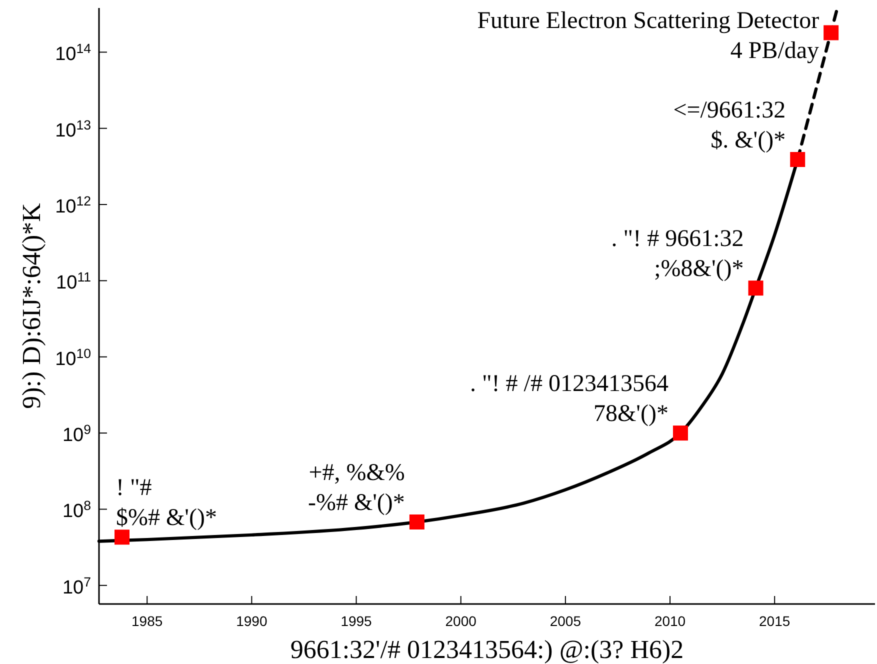 The width and height of the screenshot is (877, 664). I want to click on annotation: +#, %&% -%# &'()*, so click(356, 488).